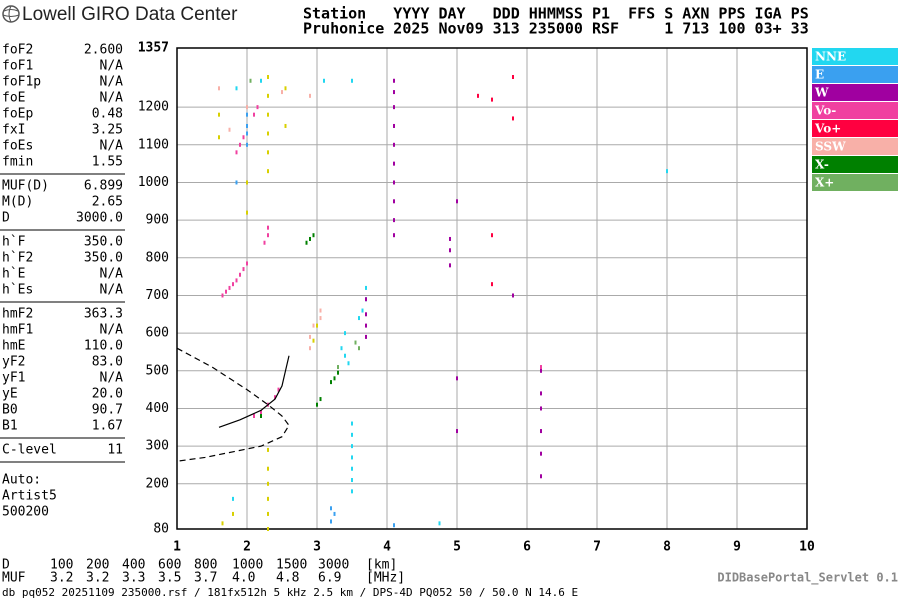  Describe the element at coordinates (107, 114) in the screenshot. I see `param-value: 0.48` at that location.